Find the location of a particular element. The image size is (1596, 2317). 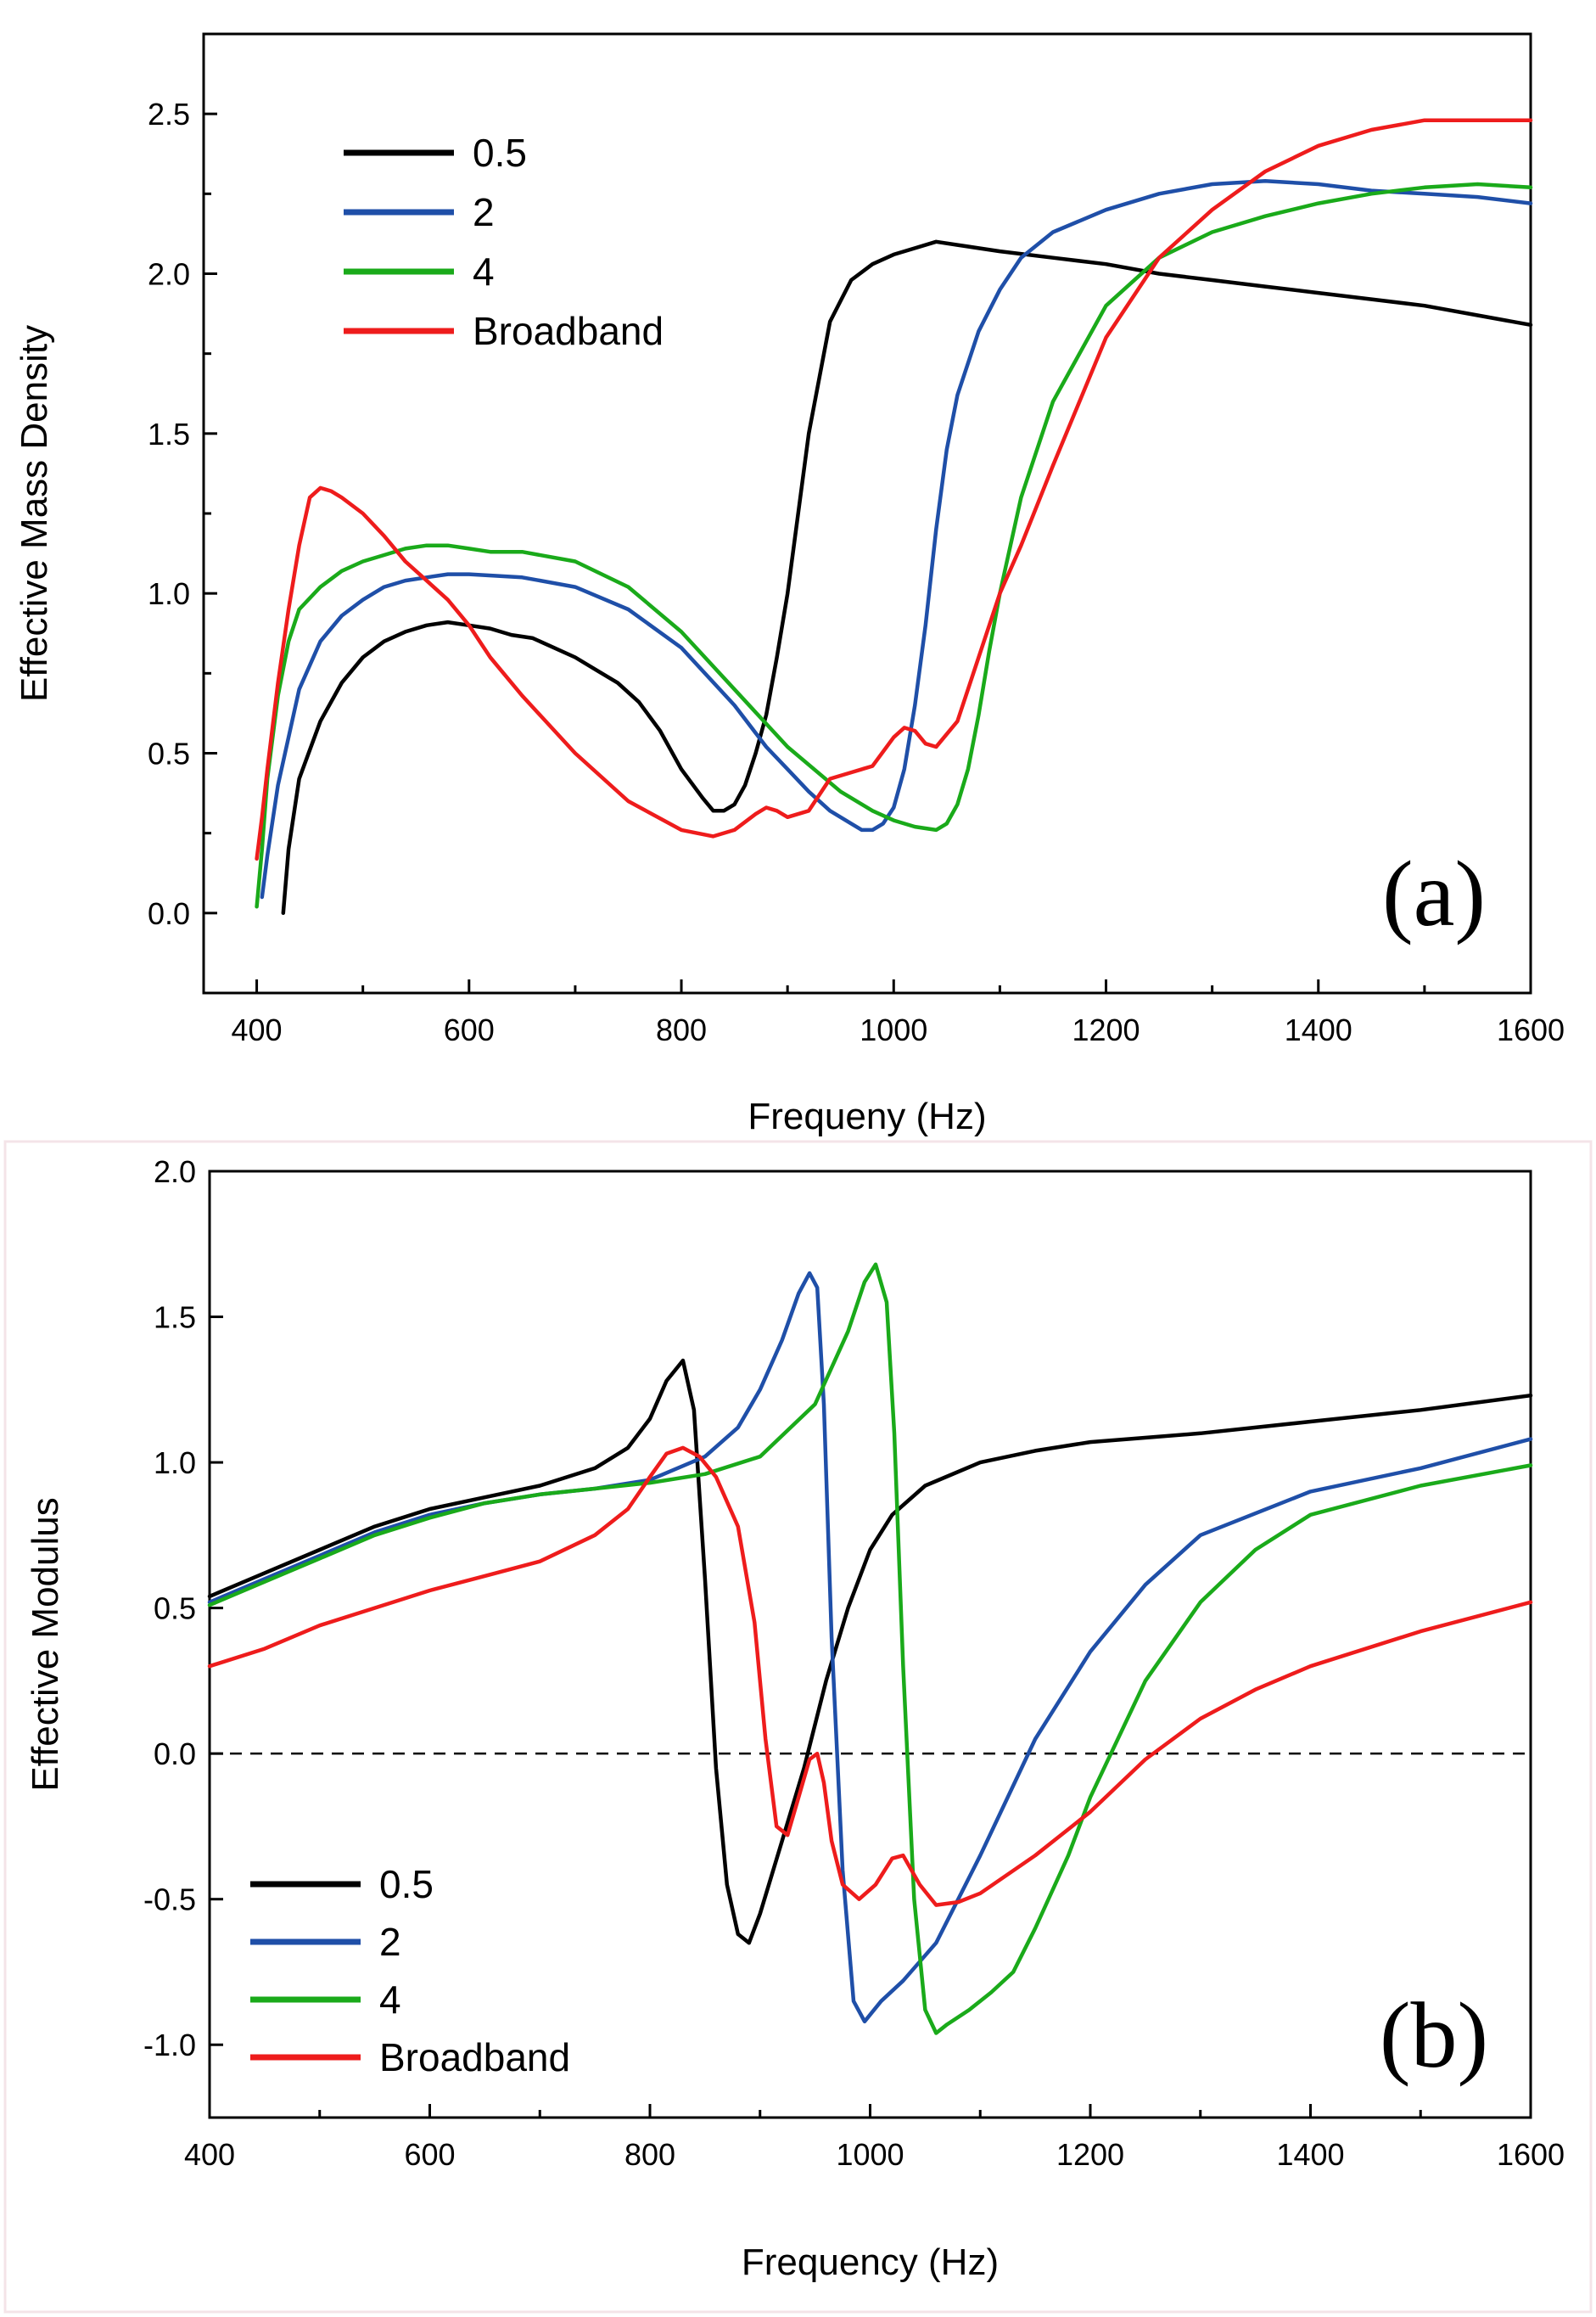

panel-a-label: (a) is located at coordinates (1434, 893).